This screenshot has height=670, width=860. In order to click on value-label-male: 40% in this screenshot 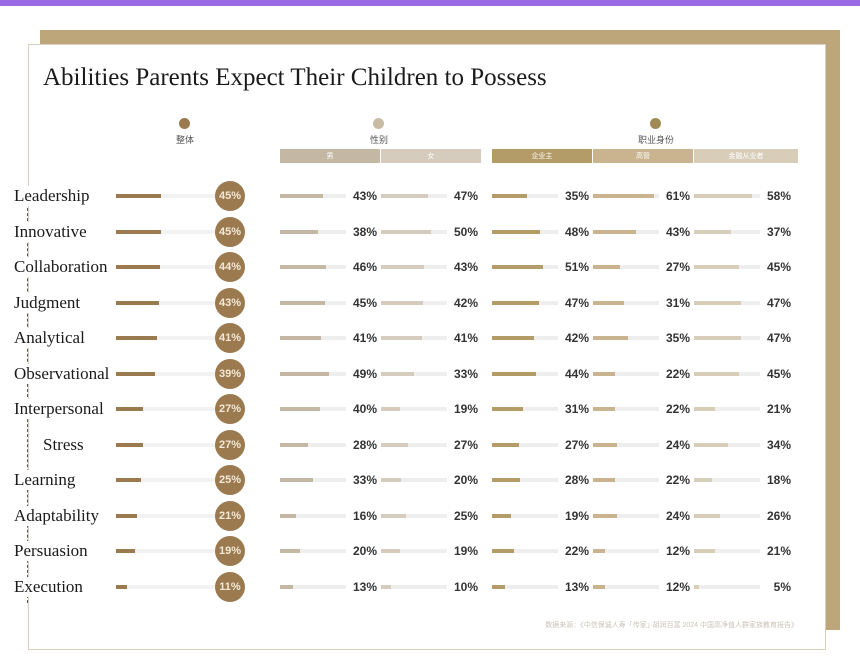, I will do `click(364, 409)`.